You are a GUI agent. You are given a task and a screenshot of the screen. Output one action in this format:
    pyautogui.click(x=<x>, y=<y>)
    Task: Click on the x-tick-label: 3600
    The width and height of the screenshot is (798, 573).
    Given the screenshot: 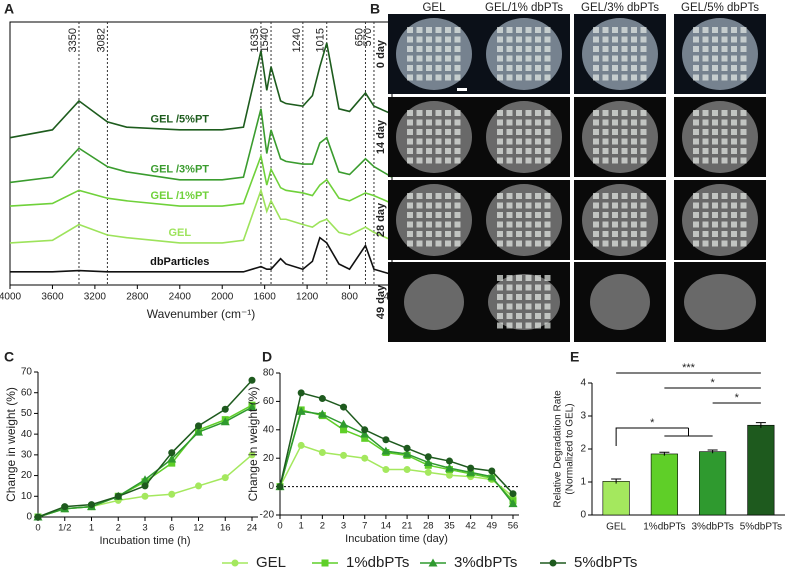 What is the action you would take?
    pyautogui.click(x=52, y=297)
    